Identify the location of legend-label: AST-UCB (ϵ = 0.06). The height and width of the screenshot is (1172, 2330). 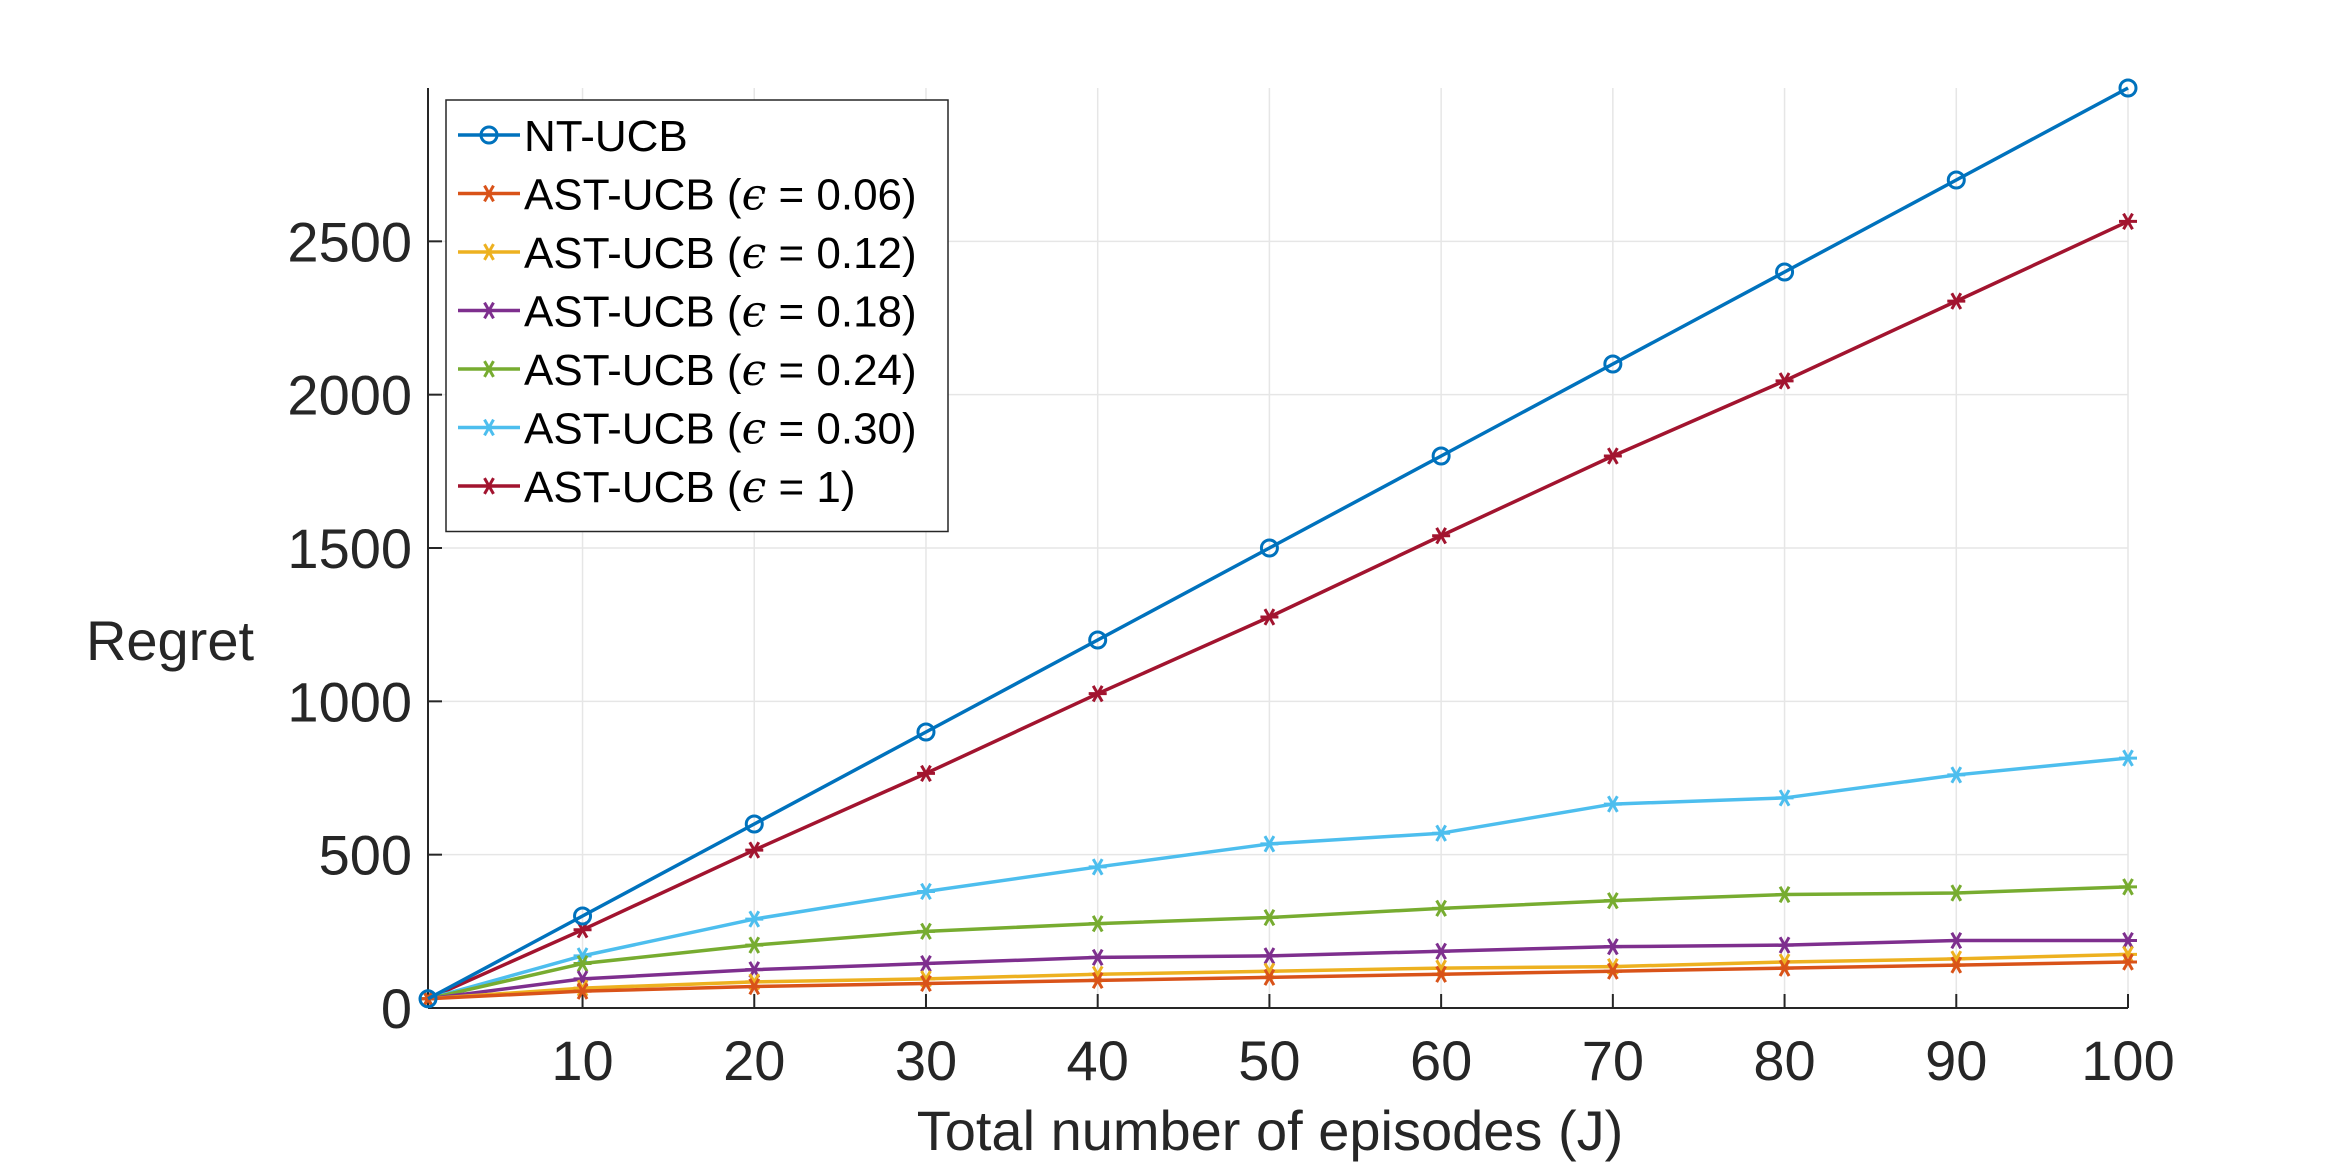
(720, 195).